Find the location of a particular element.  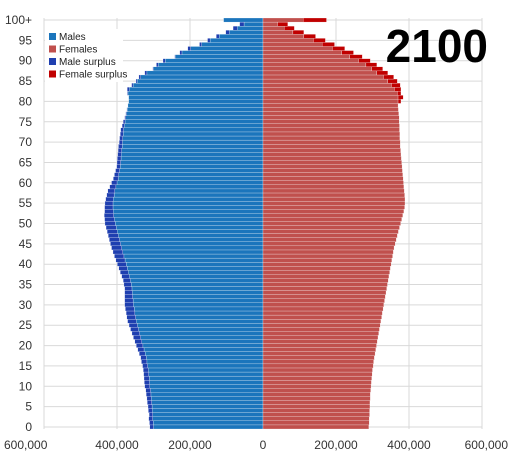

y-tick-label: 30 is located at coordinates (26, 305).